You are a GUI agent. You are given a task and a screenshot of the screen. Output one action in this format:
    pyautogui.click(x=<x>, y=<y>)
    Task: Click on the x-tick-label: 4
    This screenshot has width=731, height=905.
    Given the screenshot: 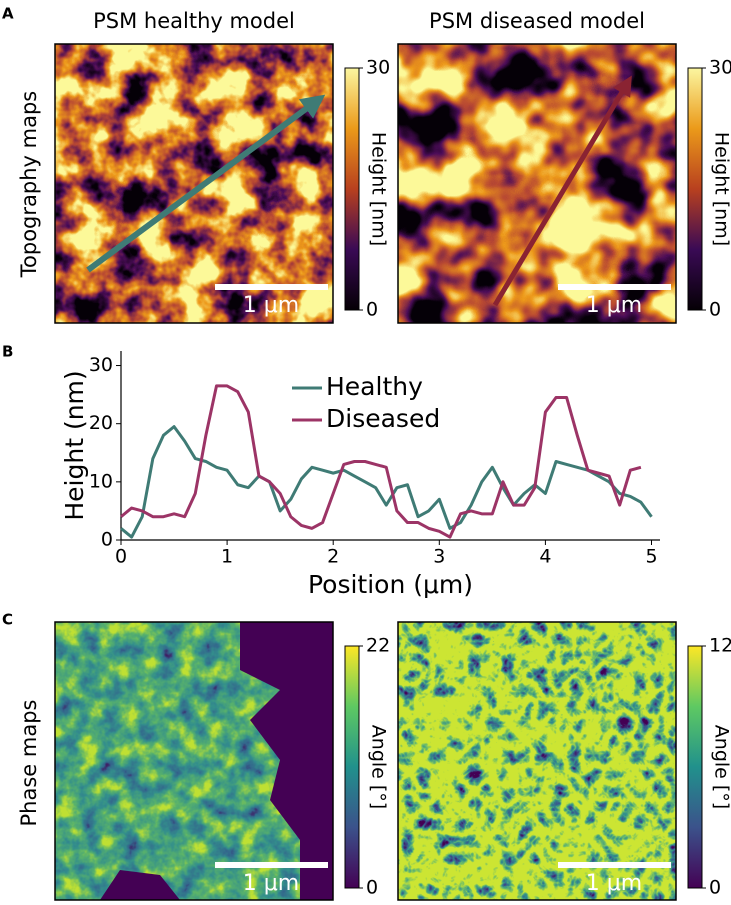 What is the action you would take?
    pyautogui.click(x=545, y=557)
    